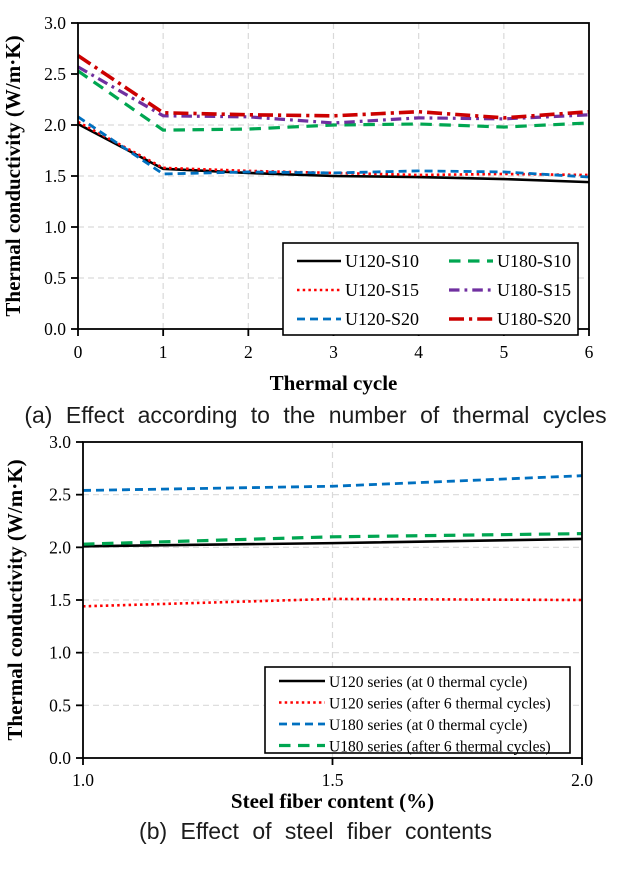 This screenshot has height=871, width=631. I want to click on series-line-u180-s20, so click(333, 87).